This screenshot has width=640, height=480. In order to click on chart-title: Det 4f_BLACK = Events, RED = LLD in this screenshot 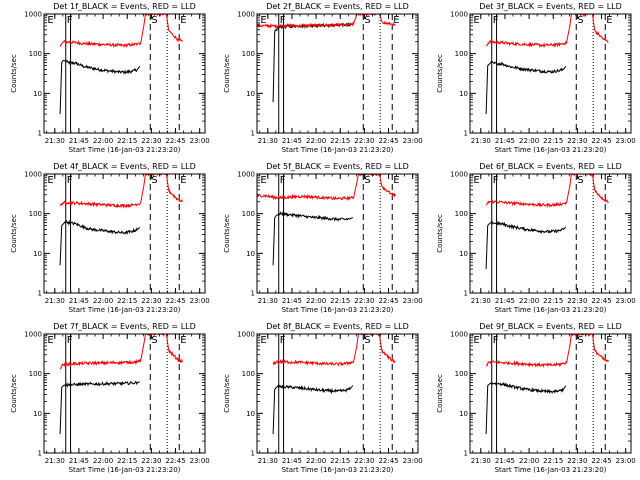, I will do `click(124, 166)`.